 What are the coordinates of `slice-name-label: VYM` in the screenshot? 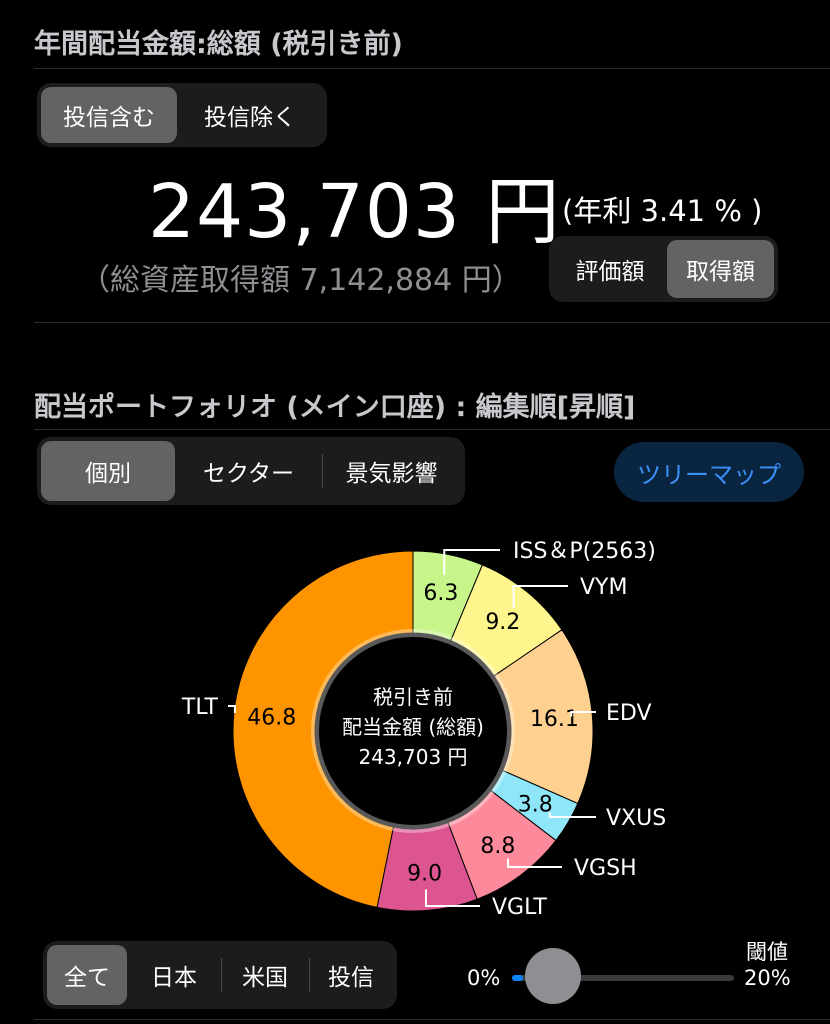 It's located at (603, 587).